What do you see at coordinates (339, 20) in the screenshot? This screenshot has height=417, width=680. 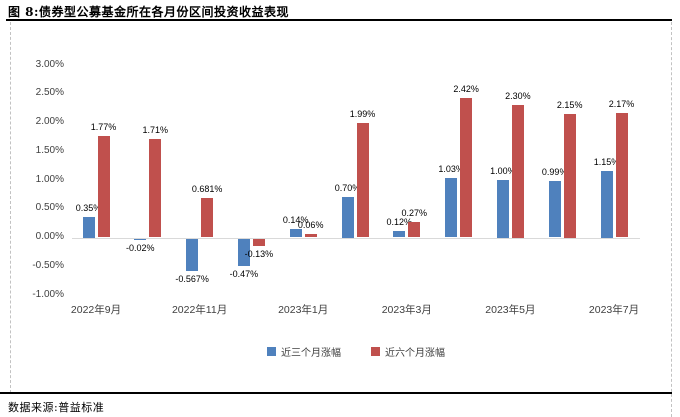 I see `title-divider` at bounding box center [339, 20].